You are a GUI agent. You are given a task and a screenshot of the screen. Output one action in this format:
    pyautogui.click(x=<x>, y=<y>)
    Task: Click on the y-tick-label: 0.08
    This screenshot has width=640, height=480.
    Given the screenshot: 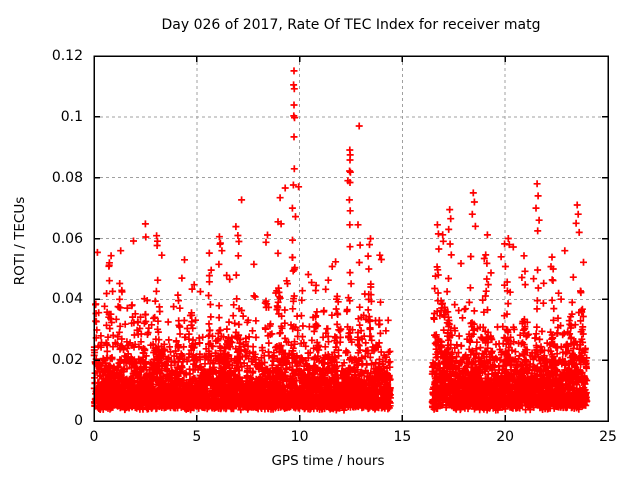 What is the action you would take?
    pyautogui.click(x=67, y=177)
    